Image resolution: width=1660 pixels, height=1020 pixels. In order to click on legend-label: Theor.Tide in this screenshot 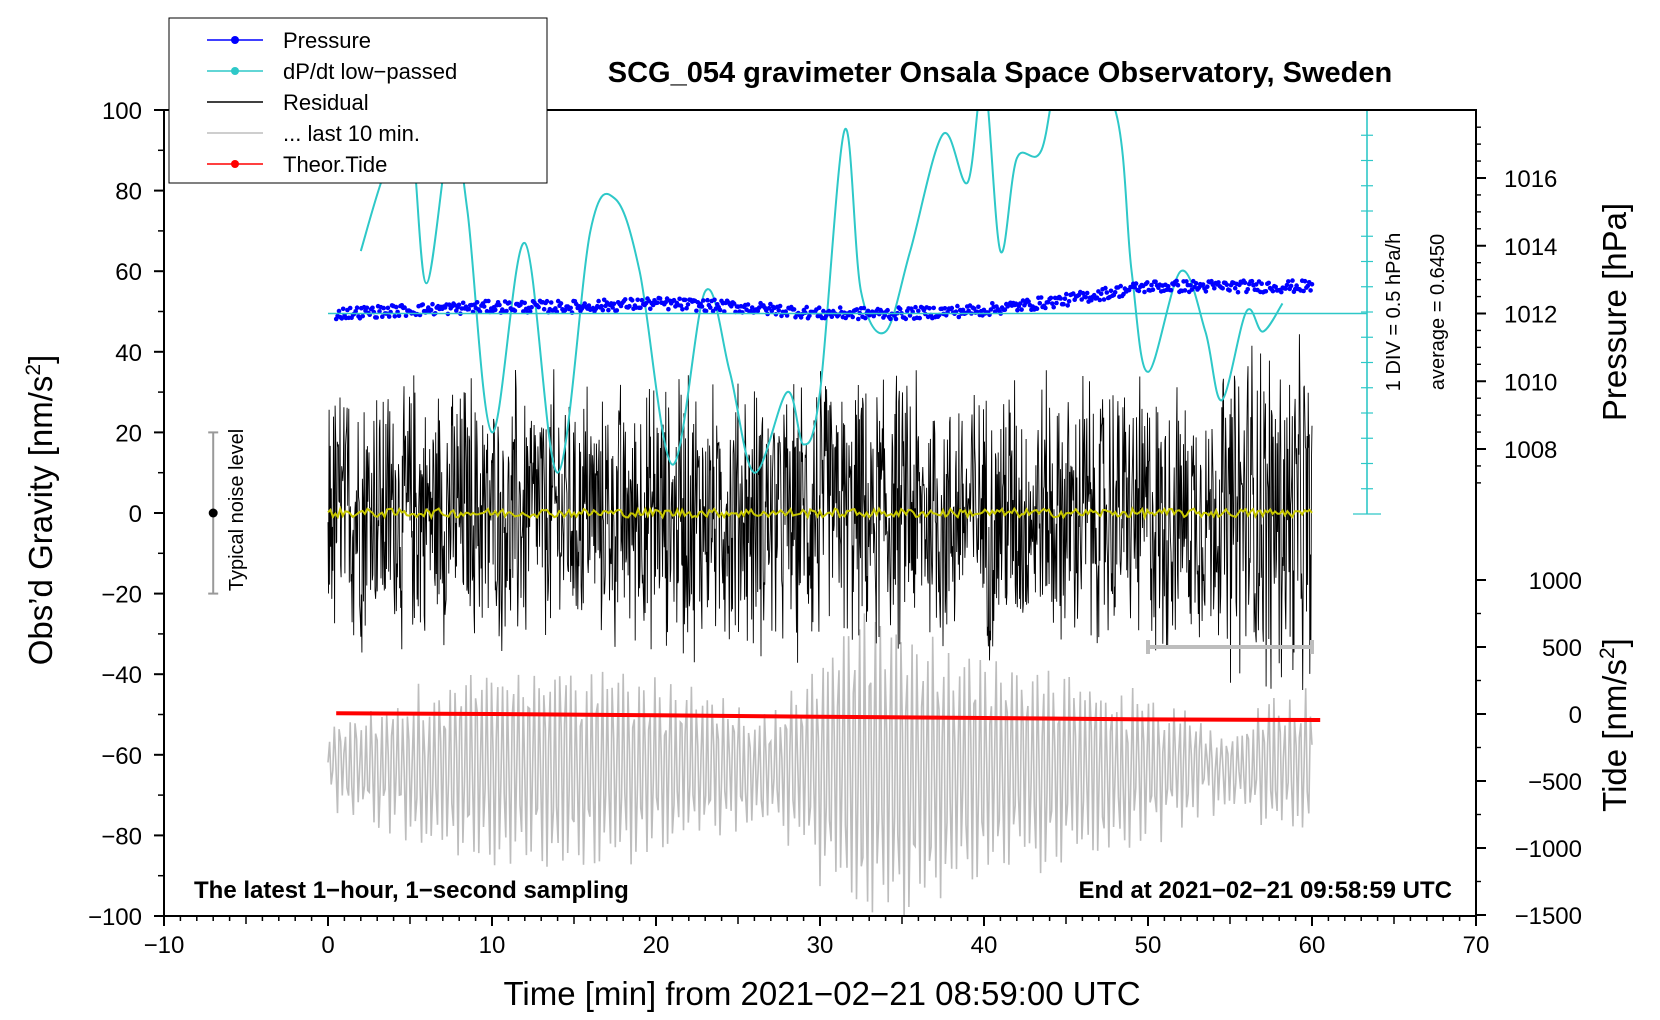, I will do `click(335, 164)`.